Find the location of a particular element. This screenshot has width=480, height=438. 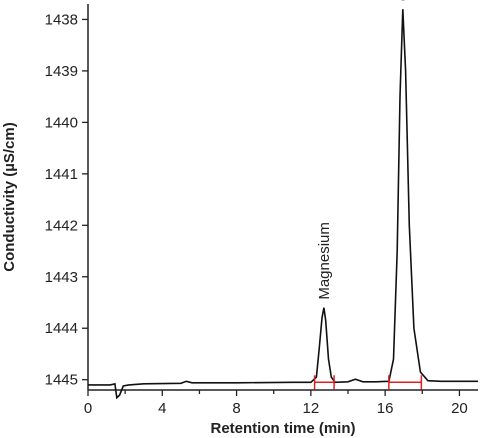

peak-label: Magnesium is located at coordinates (324, 261).